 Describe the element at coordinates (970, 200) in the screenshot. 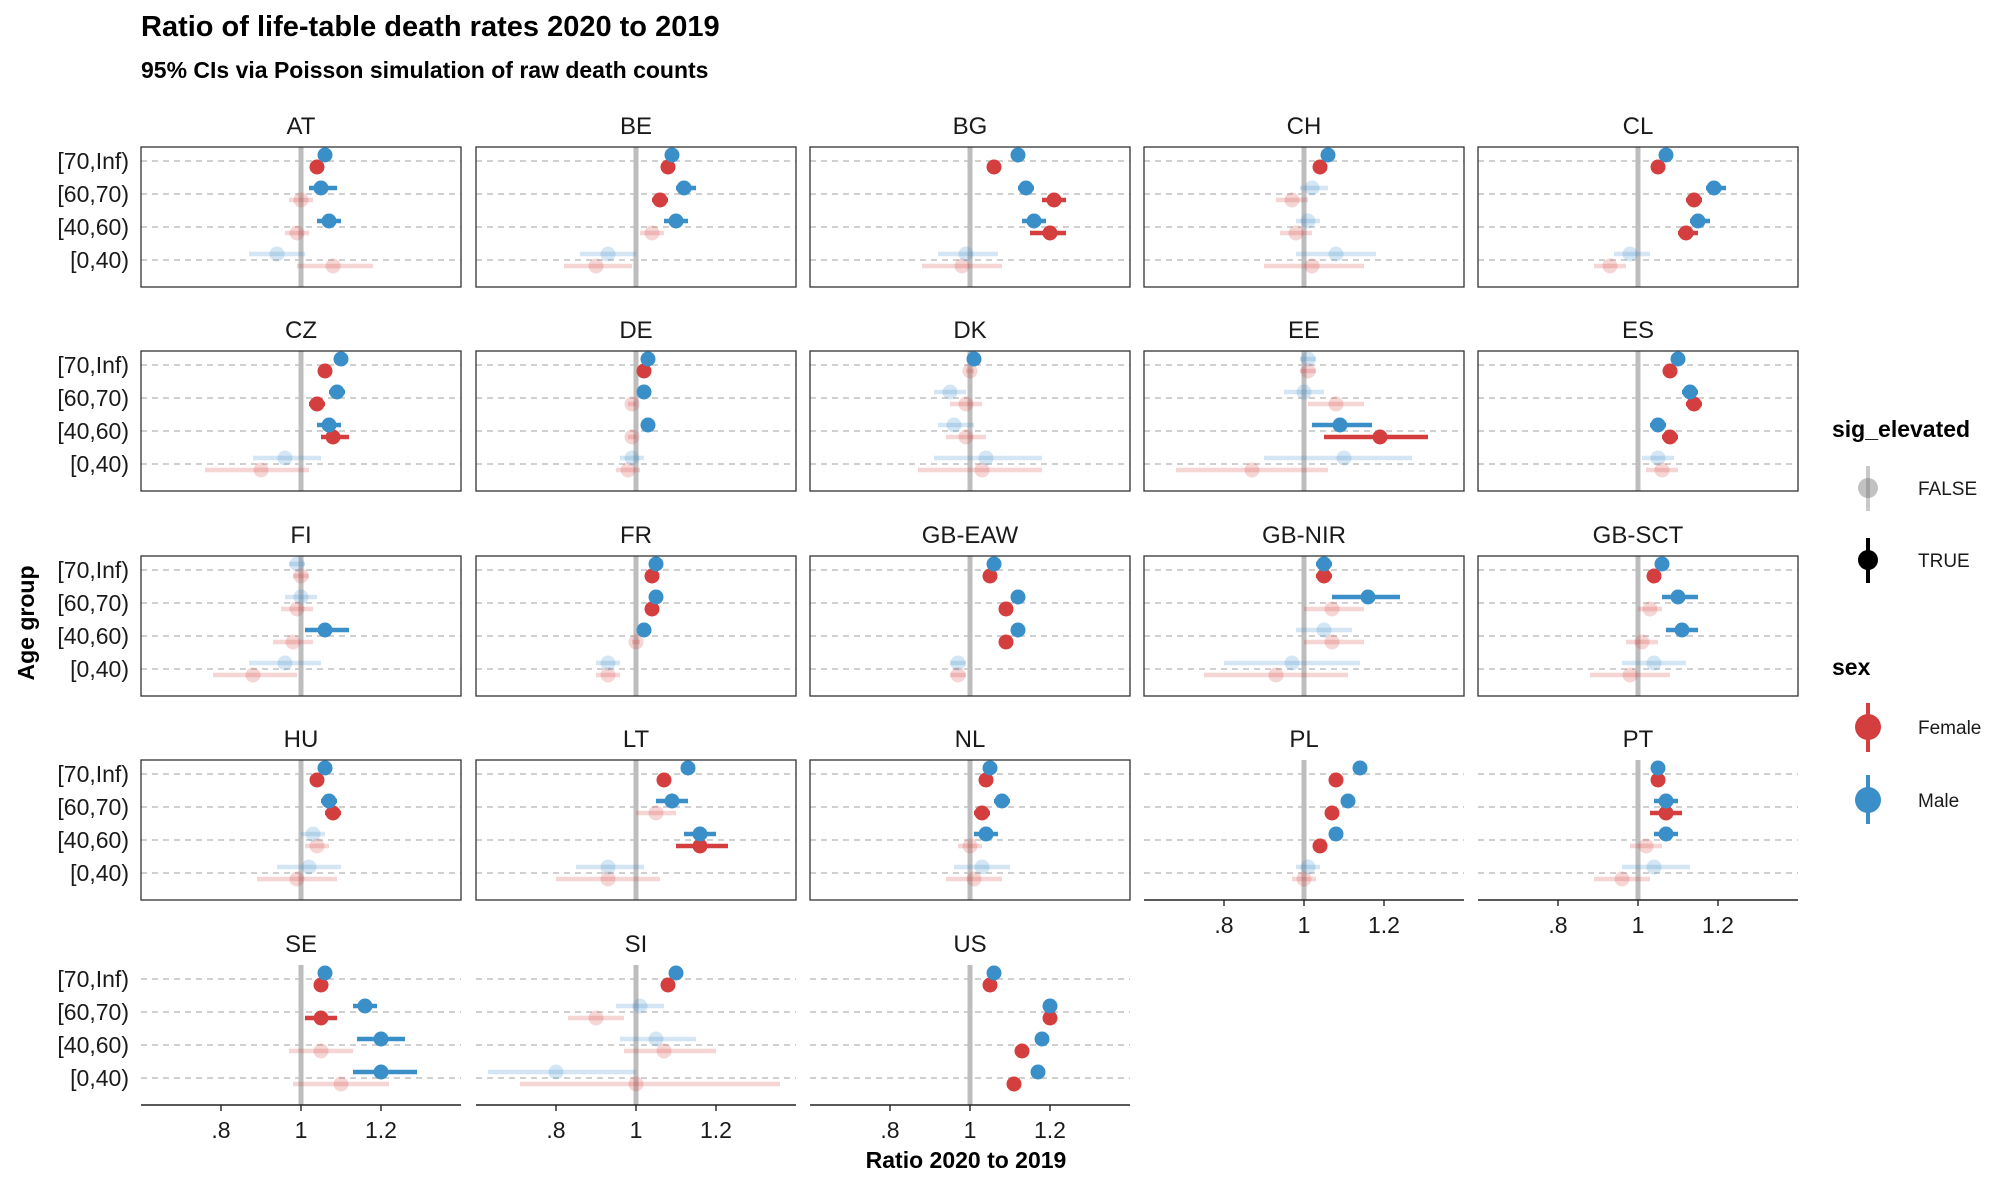

I see `facet-panel-bg: BG` at that location.